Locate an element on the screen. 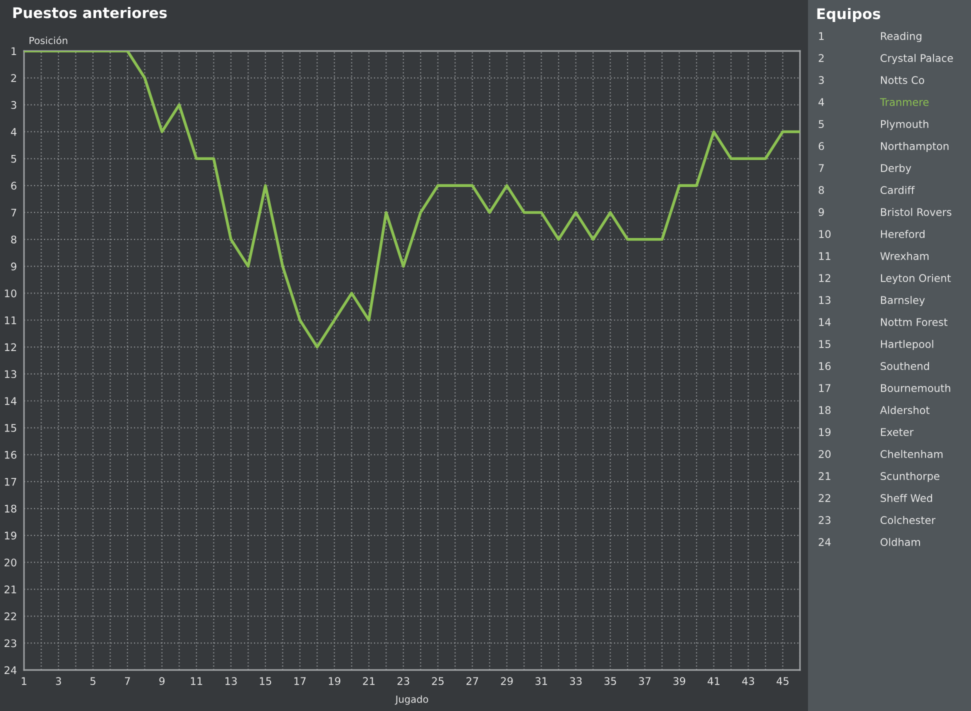 This screenshot has width=971, height=711. data-label: 4 is located at coordinates (821, 102).